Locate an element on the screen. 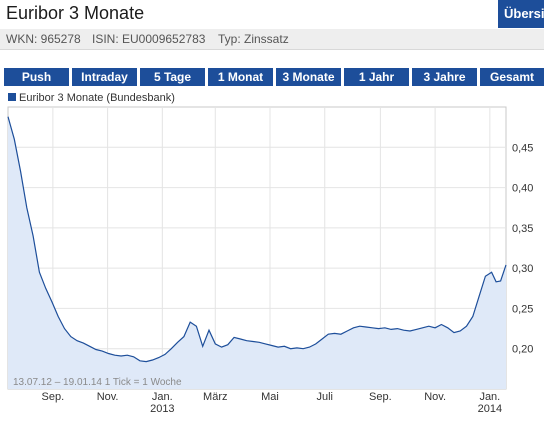 The image size is (544, 421). tab-5-tage: 5 Tage is located at coordinates (172, 77).